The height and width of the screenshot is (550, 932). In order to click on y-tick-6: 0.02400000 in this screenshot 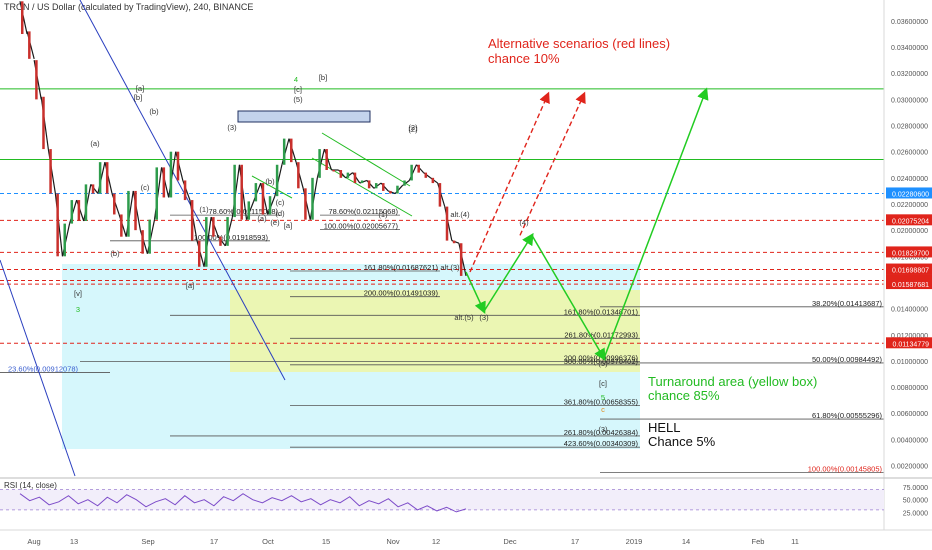, I will do `click(909, 179)`.